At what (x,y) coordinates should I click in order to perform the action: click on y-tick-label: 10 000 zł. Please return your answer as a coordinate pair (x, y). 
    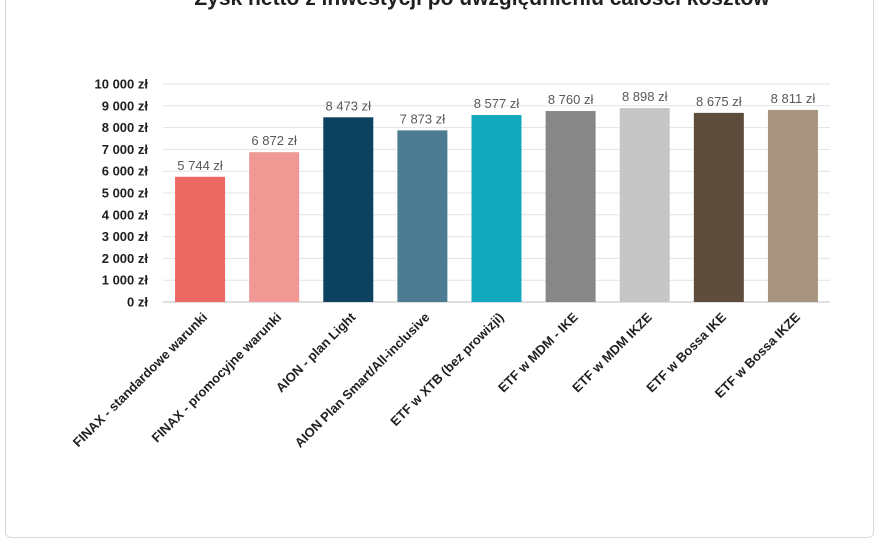
    Looking at the image, I should click on (122, 84).